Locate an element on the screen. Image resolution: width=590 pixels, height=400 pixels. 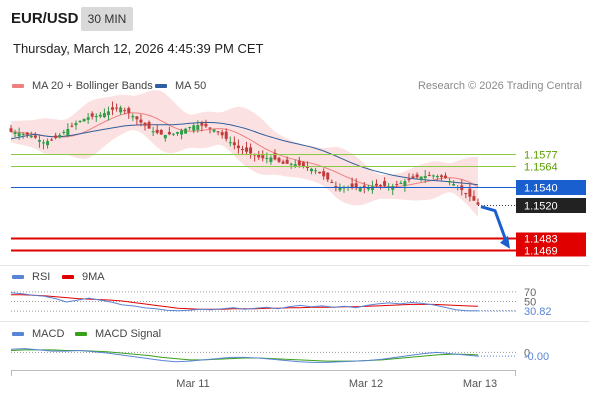
legend-rsi-ma: 9MA is located at coordinates (83, 277).